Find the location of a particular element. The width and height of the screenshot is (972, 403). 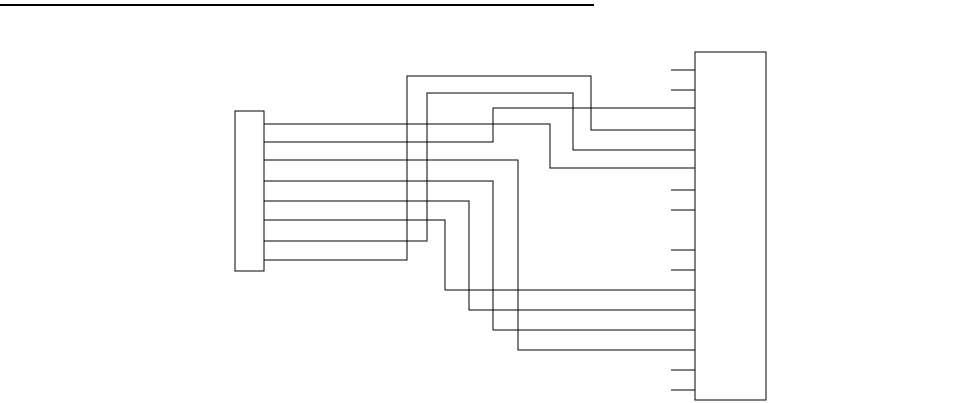

right-connector is located at coordinates (730, 226).